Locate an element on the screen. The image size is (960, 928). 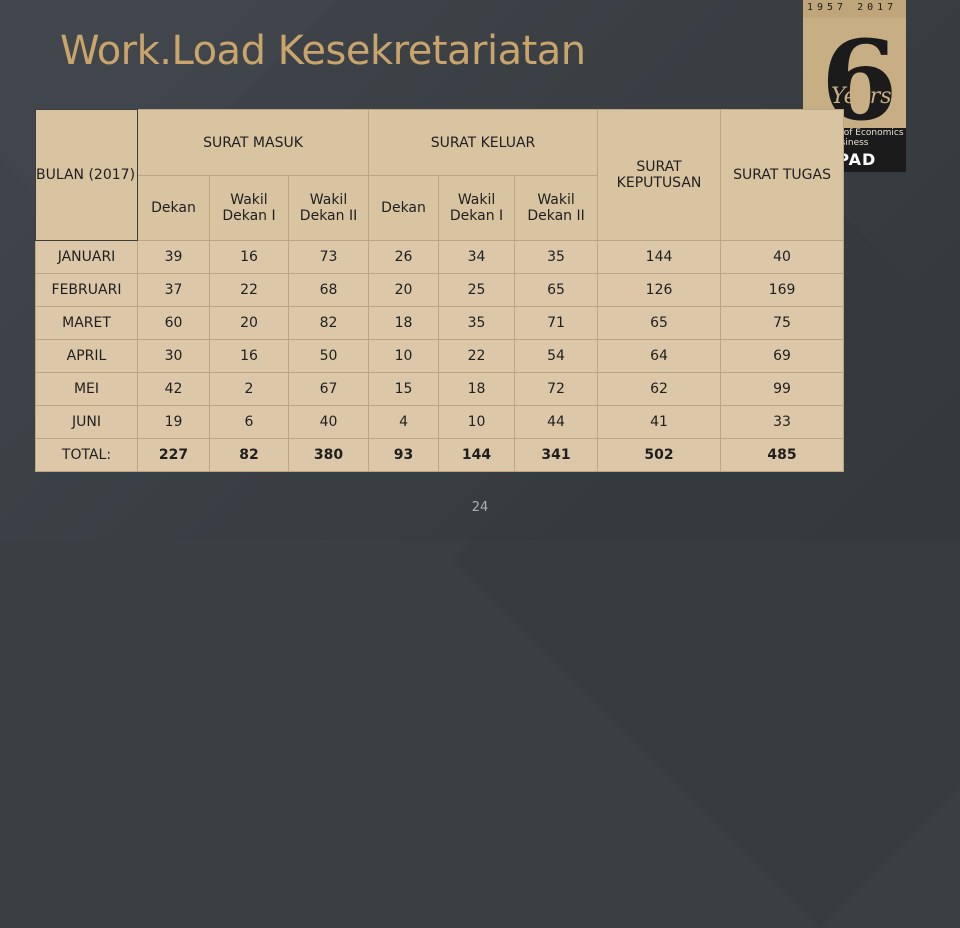
table-cell: 30 is located at coordinates (173, 356).